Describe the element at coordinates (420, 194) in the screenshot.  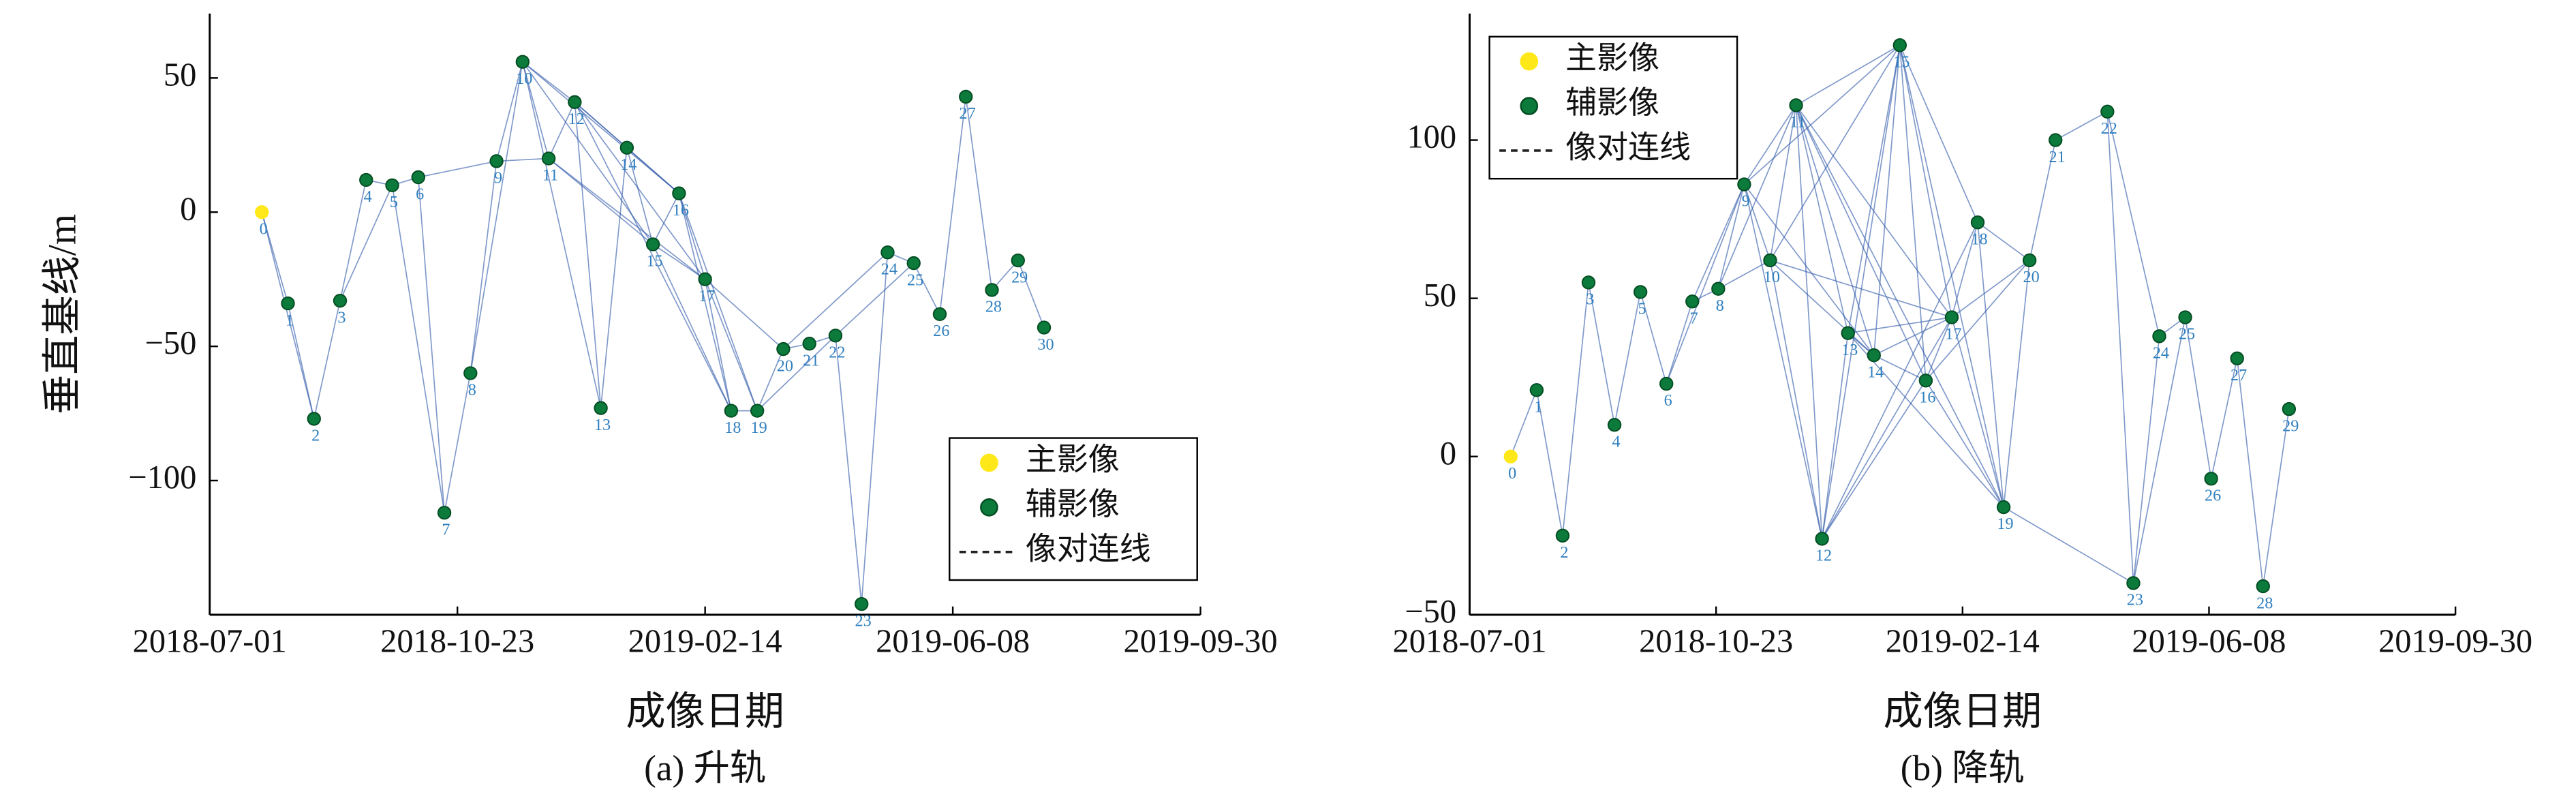
I see `point-label: 6` at that location.